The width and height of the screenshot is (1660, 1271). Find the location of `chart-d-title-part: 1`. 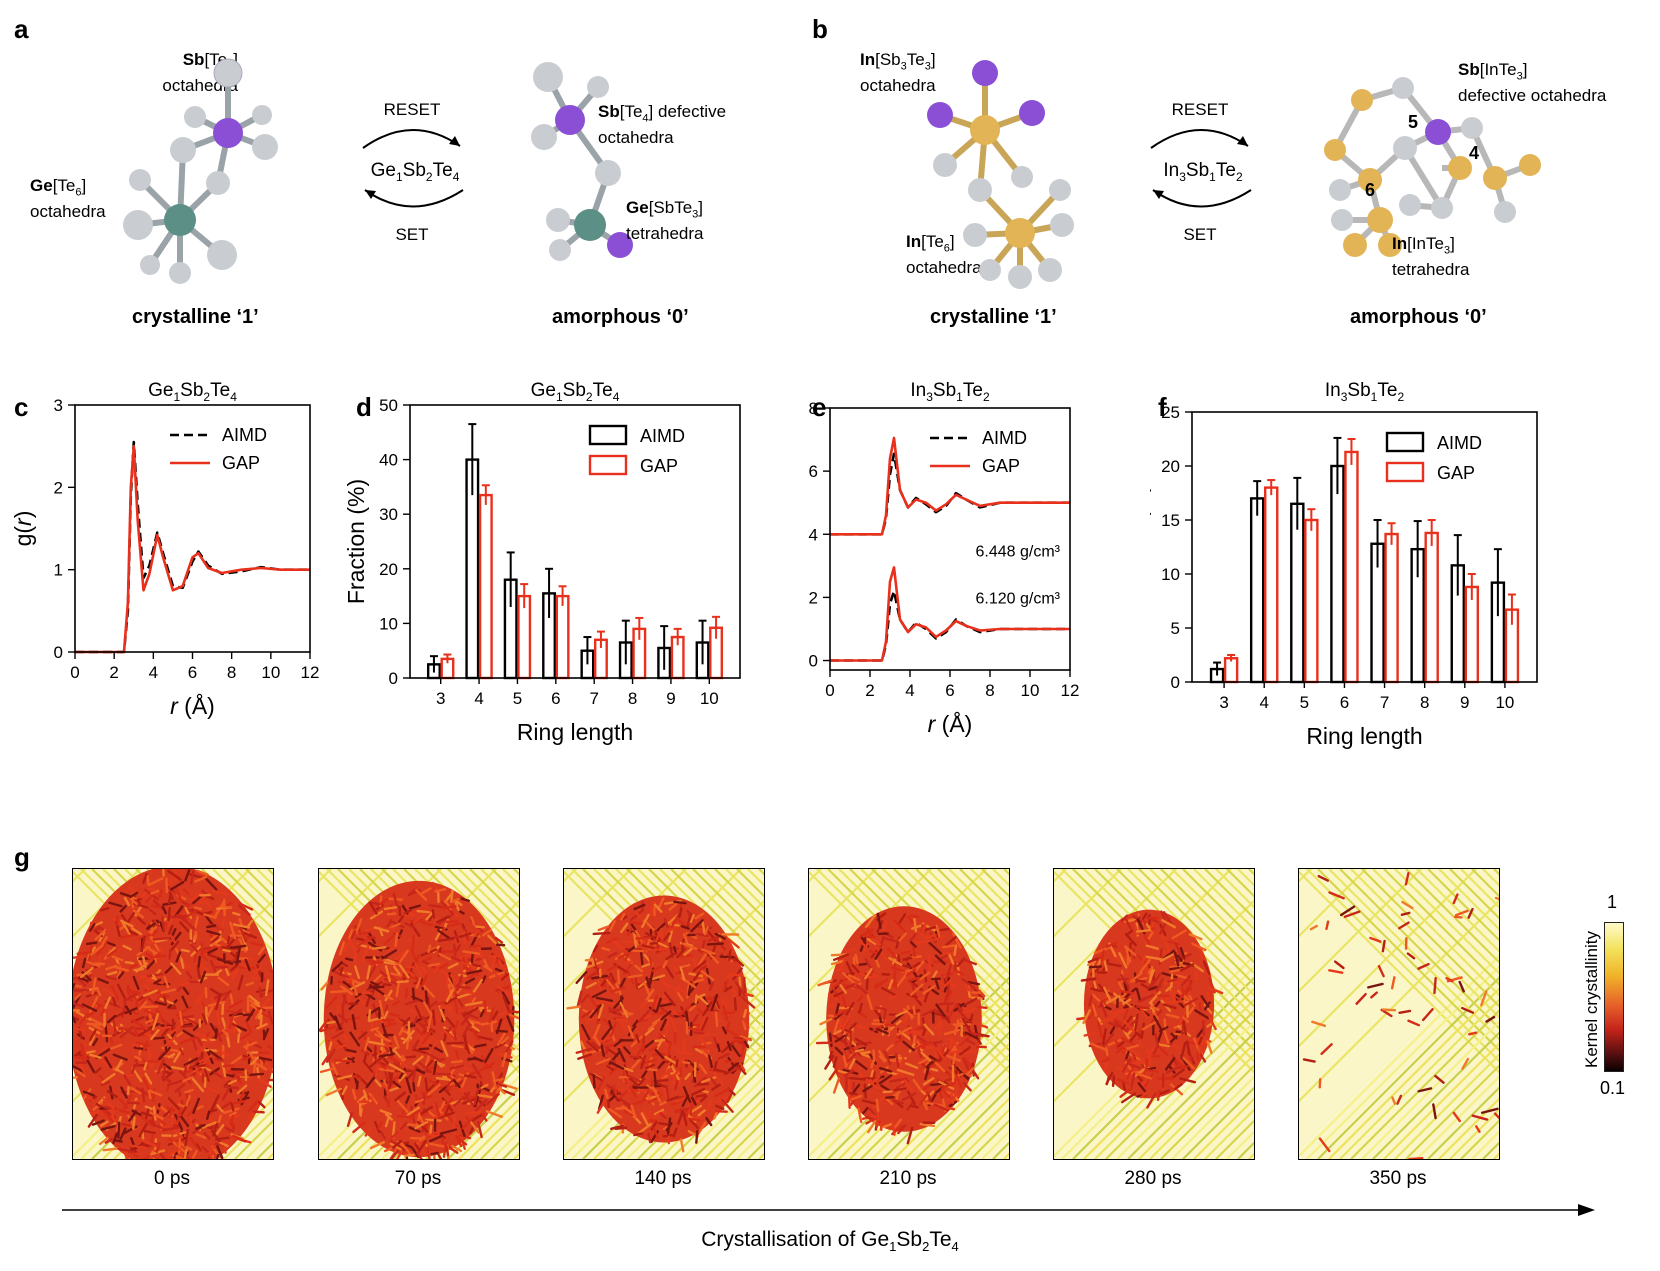

chart-d-title-part: 1 is located at coordinates (559, 397).